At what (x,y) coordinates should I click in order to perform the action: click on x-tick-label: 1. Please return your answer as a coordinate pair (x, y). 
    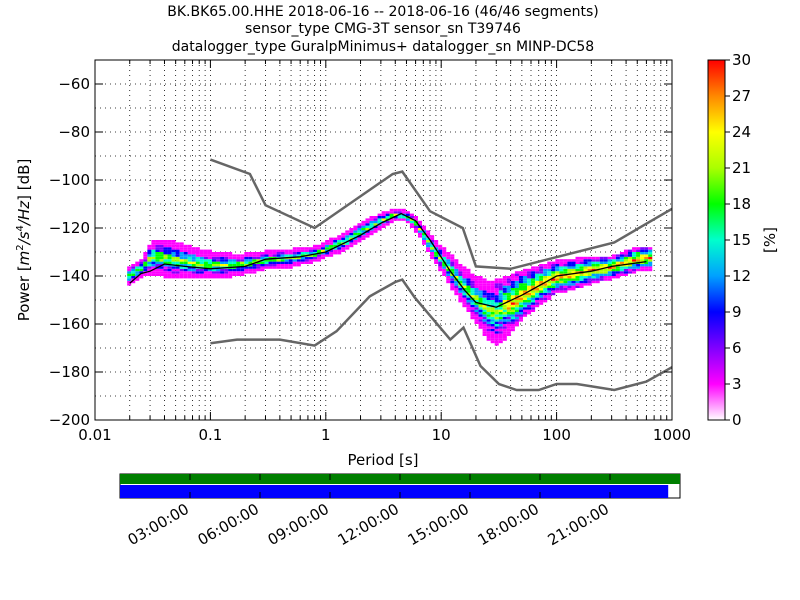
    Looking at the image, I should click on (326, 435).